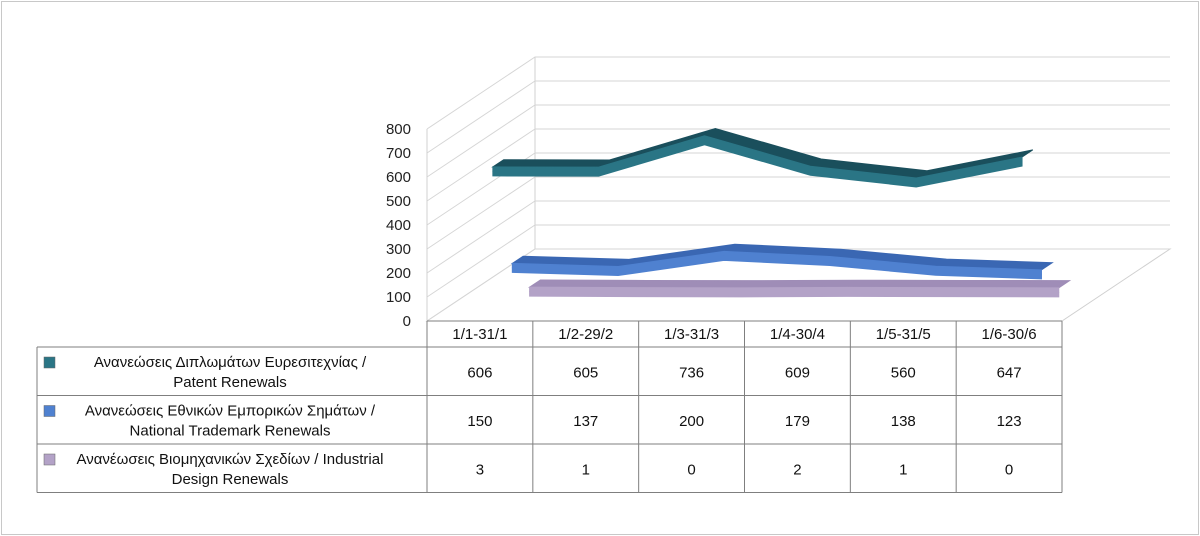 The height and width of the screenshot is (536, 1200). Describe the element at coordinates (797, 421) in the screenshot. I see `table-cell-value: 179` at that location.